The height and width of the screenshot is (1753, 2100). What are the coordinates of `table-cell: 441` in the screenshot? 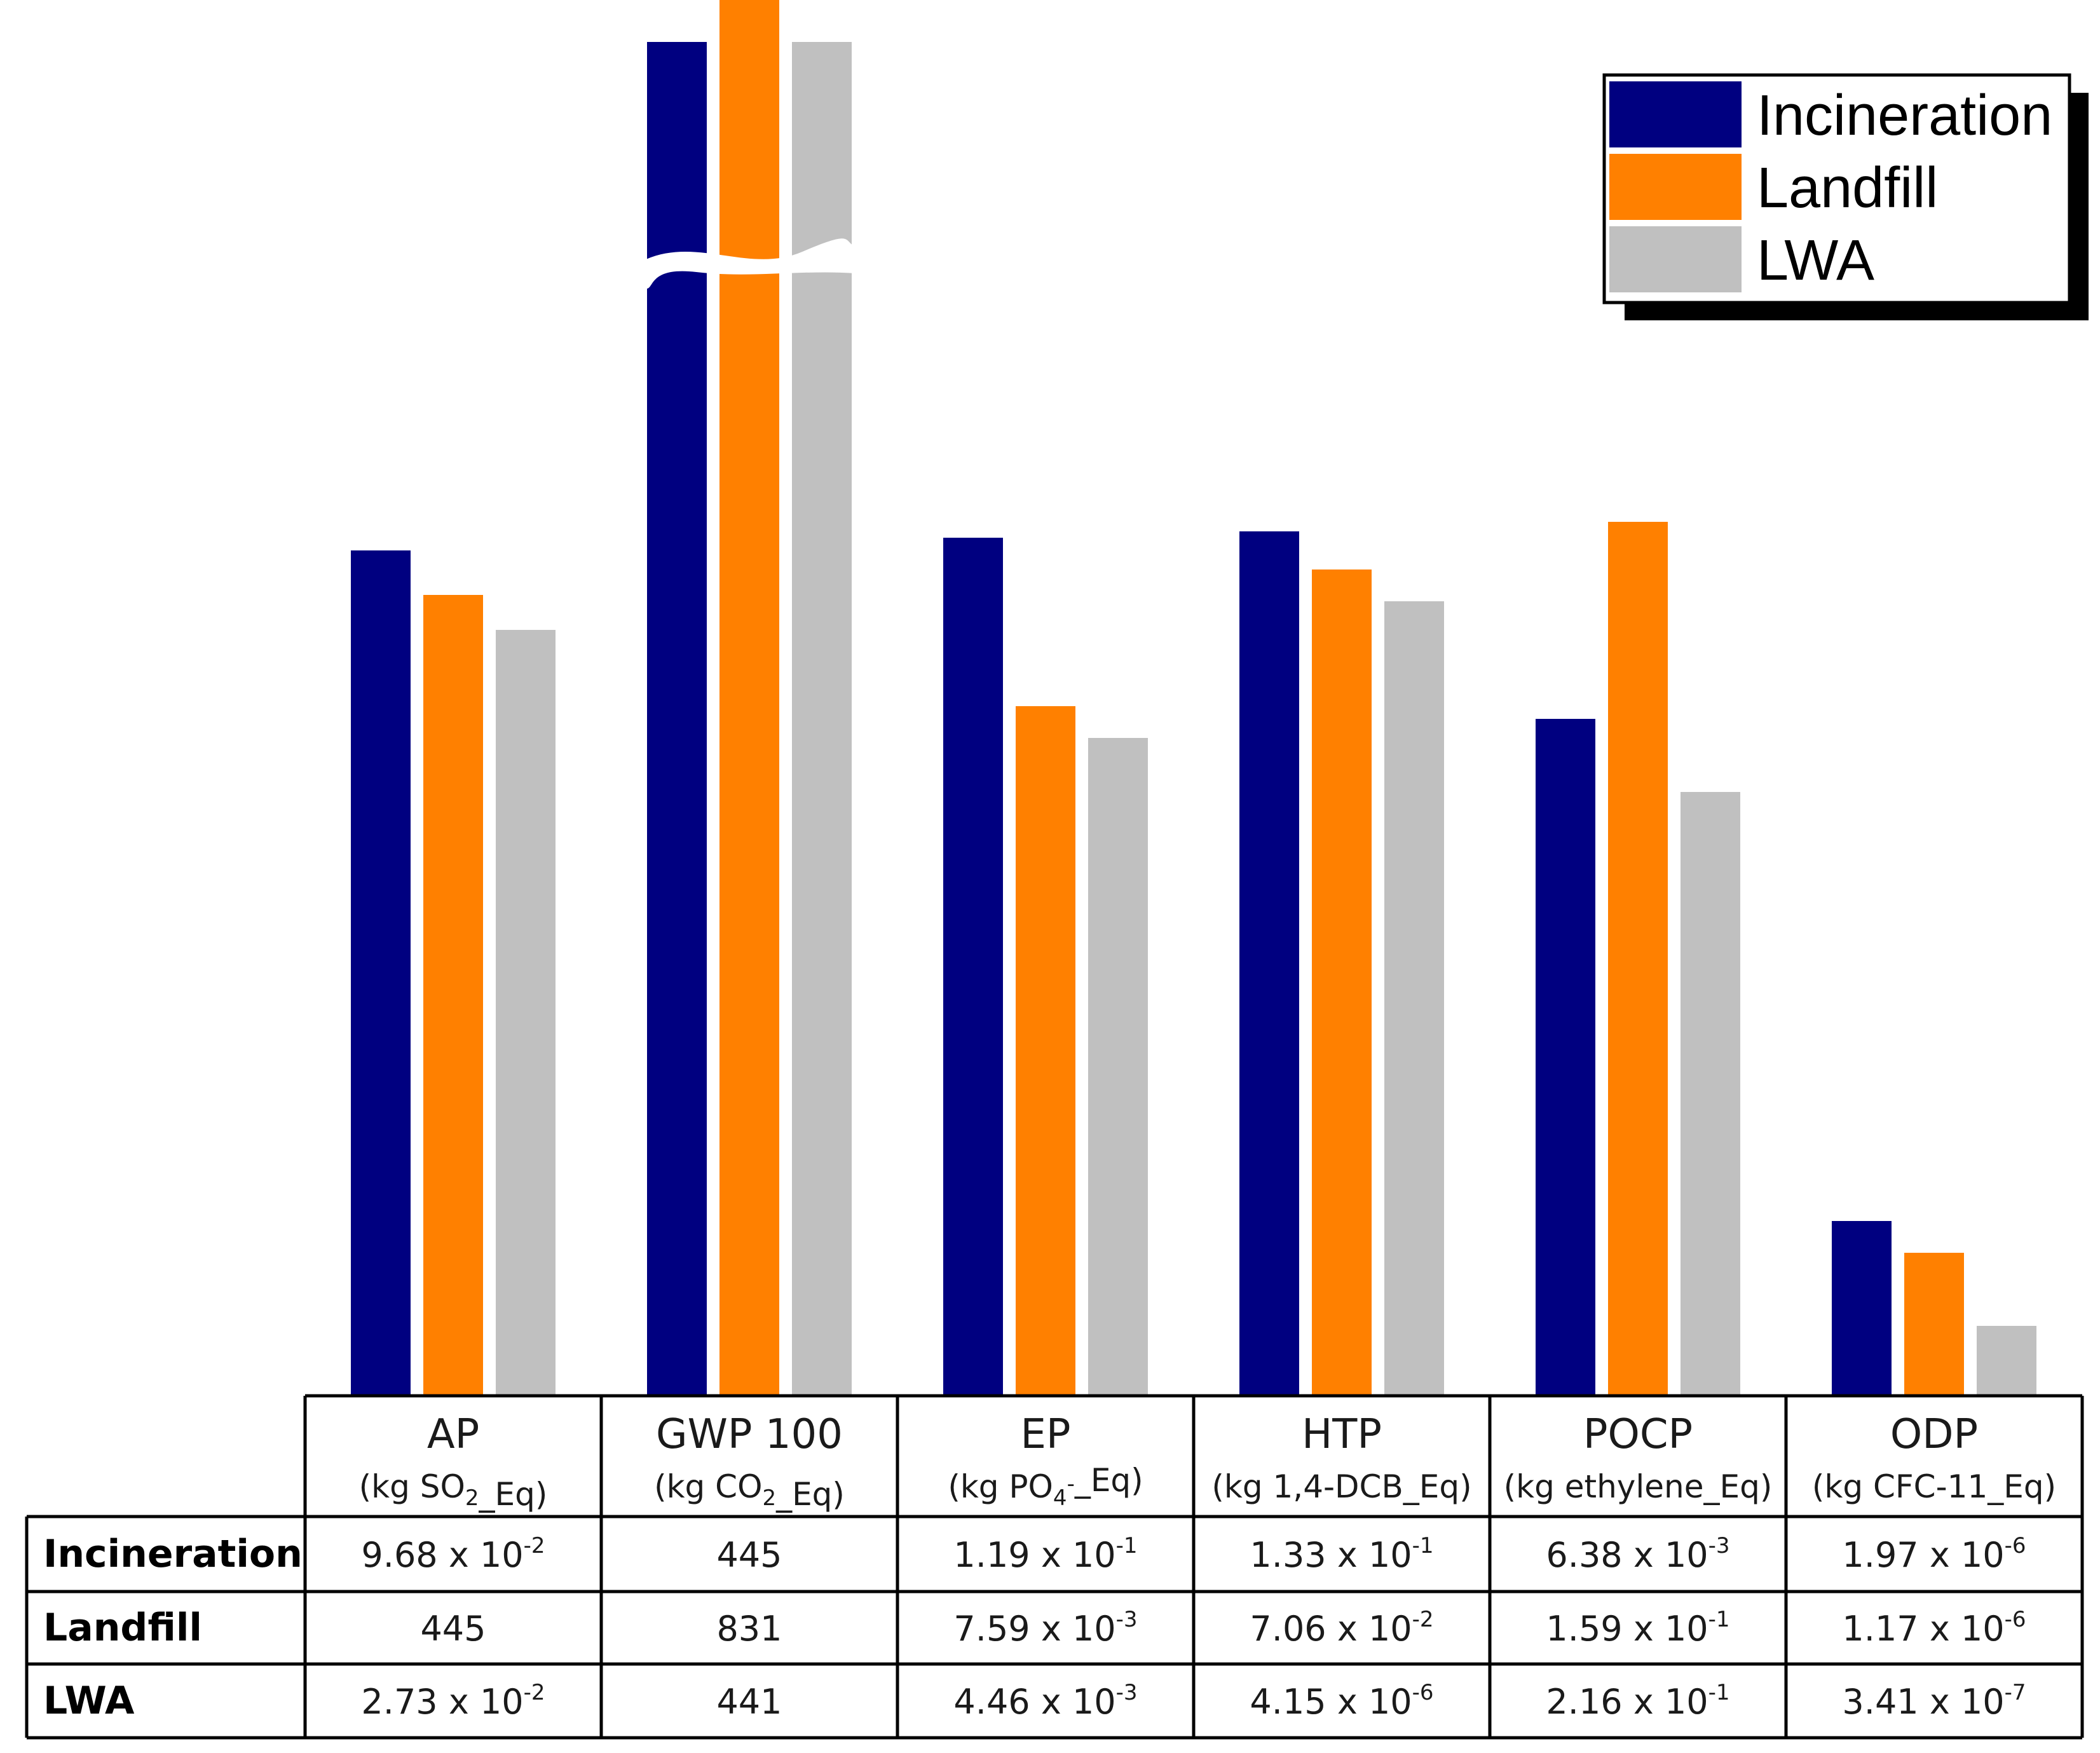 It's located at (749, 1702).